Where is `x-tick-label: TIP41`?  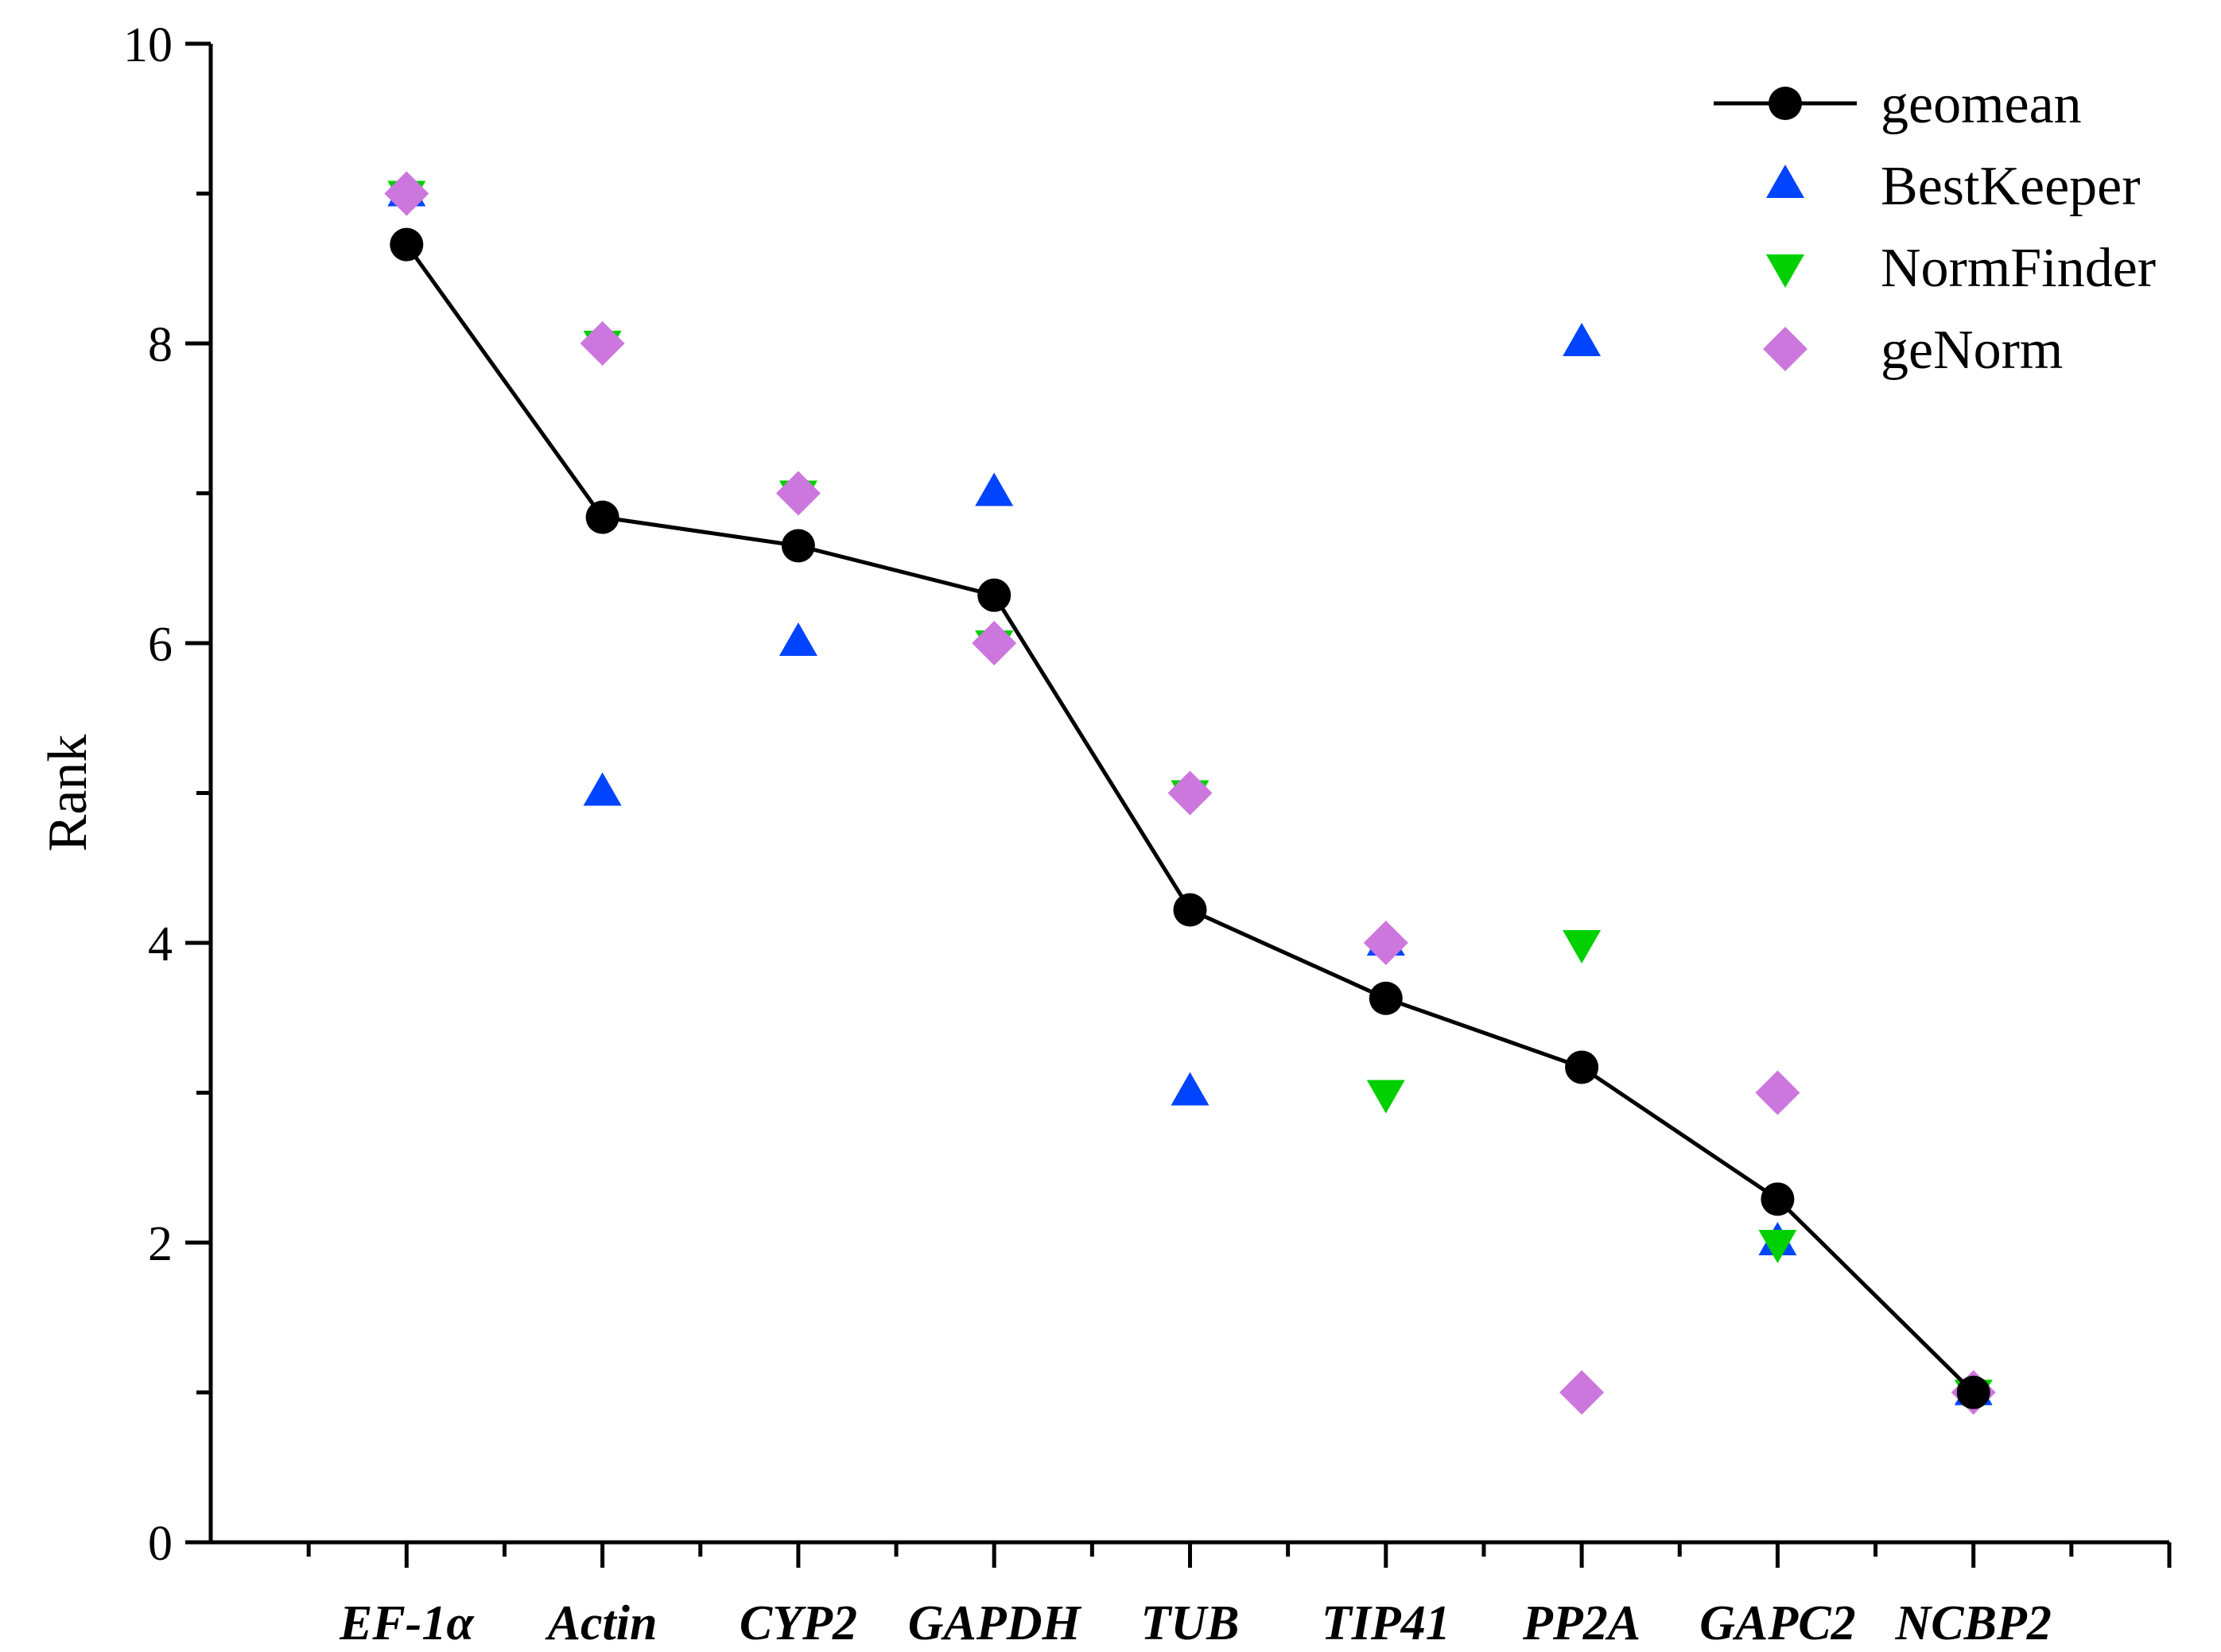 x-tick-label: TIP41 is located at coordinates (1386, 1622).